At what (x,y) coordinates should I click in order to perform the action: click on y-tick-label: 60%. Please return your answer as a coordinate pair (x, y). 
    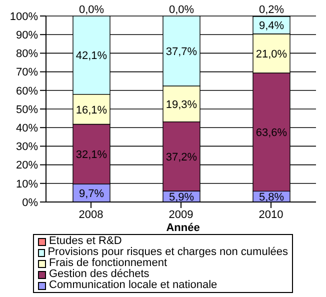
    Looking at the image, I should click on (27, 91).